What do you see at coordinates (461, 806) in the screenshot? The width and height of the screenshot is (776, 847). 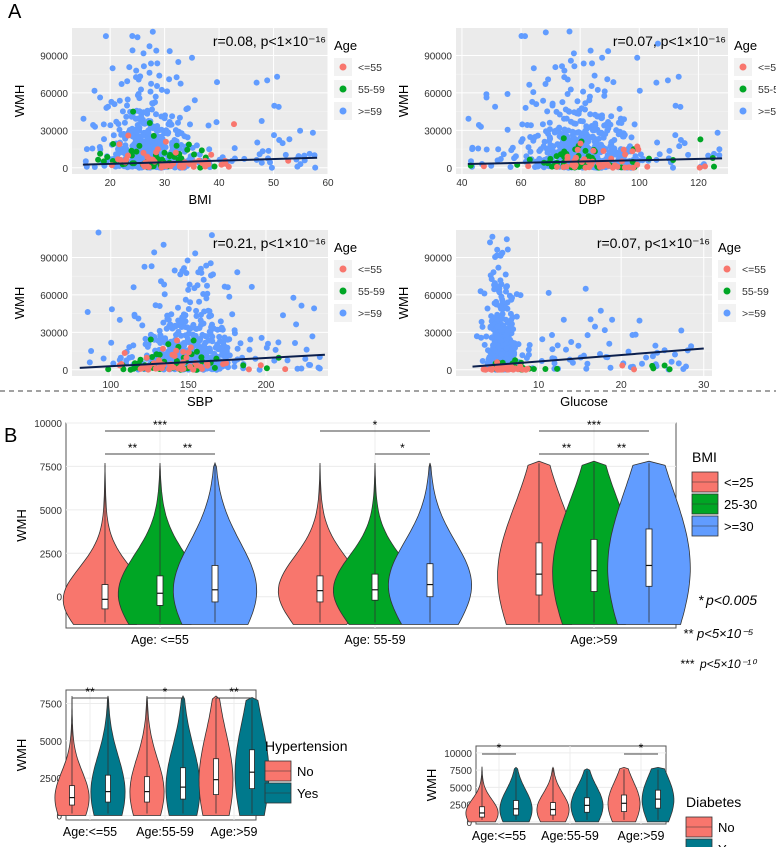 I see `y-tick-label: 2500` at bounding box center [461, 806].